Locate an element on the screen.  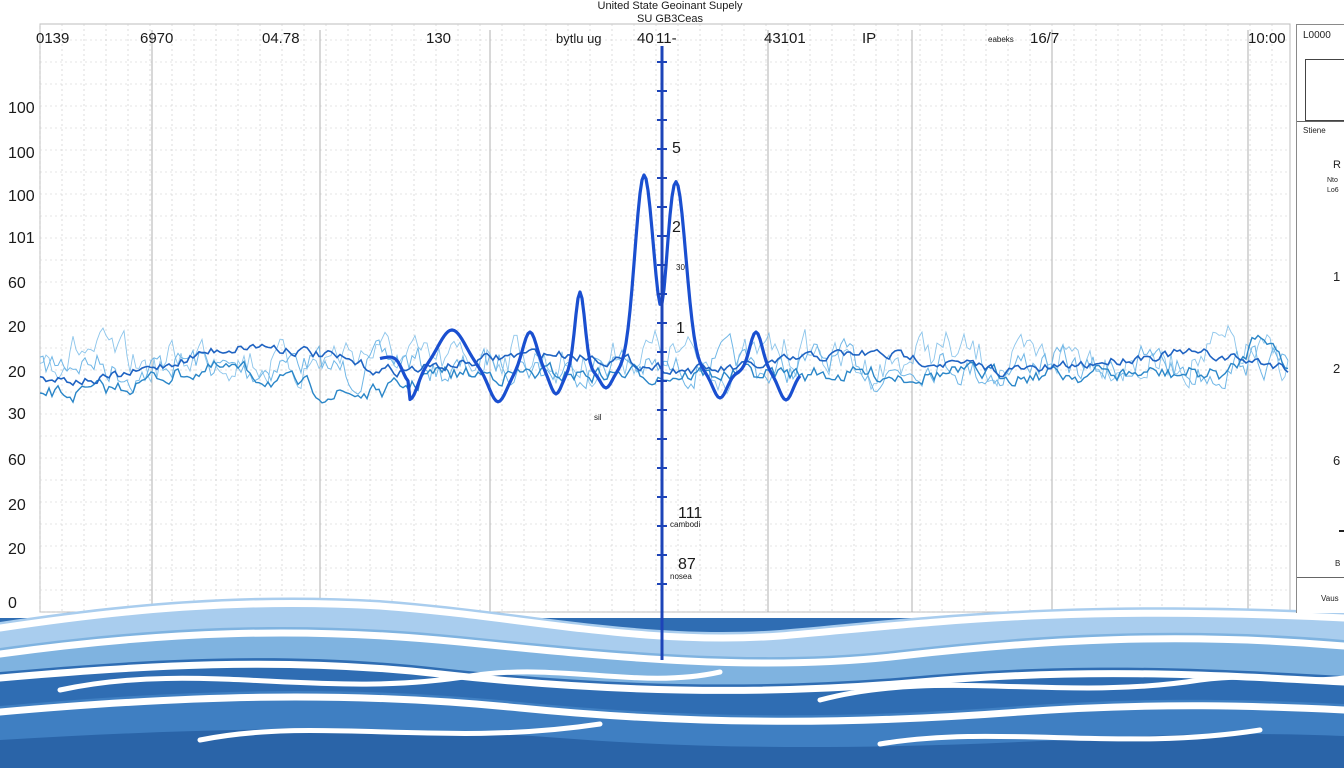
left-label-7: 30 is located at coordinates (17, 414).